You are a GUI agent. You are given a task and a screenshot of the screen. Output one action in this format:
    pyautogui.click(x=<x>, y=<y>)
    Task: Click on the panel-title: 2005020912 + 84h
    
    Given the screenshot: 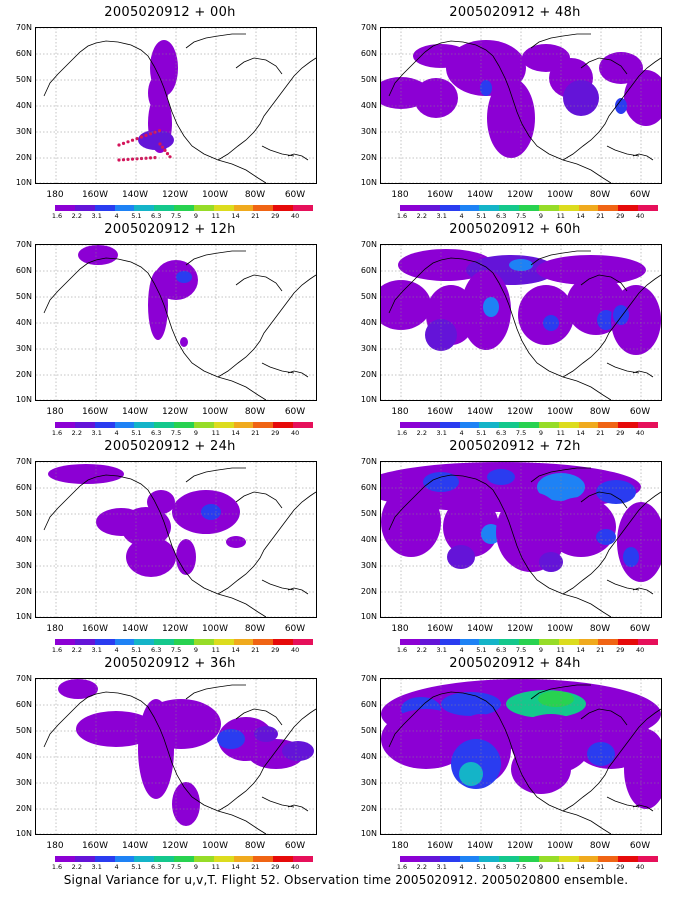 What is the action you would take?
    pyautogui.click(x=515, y=663)
    